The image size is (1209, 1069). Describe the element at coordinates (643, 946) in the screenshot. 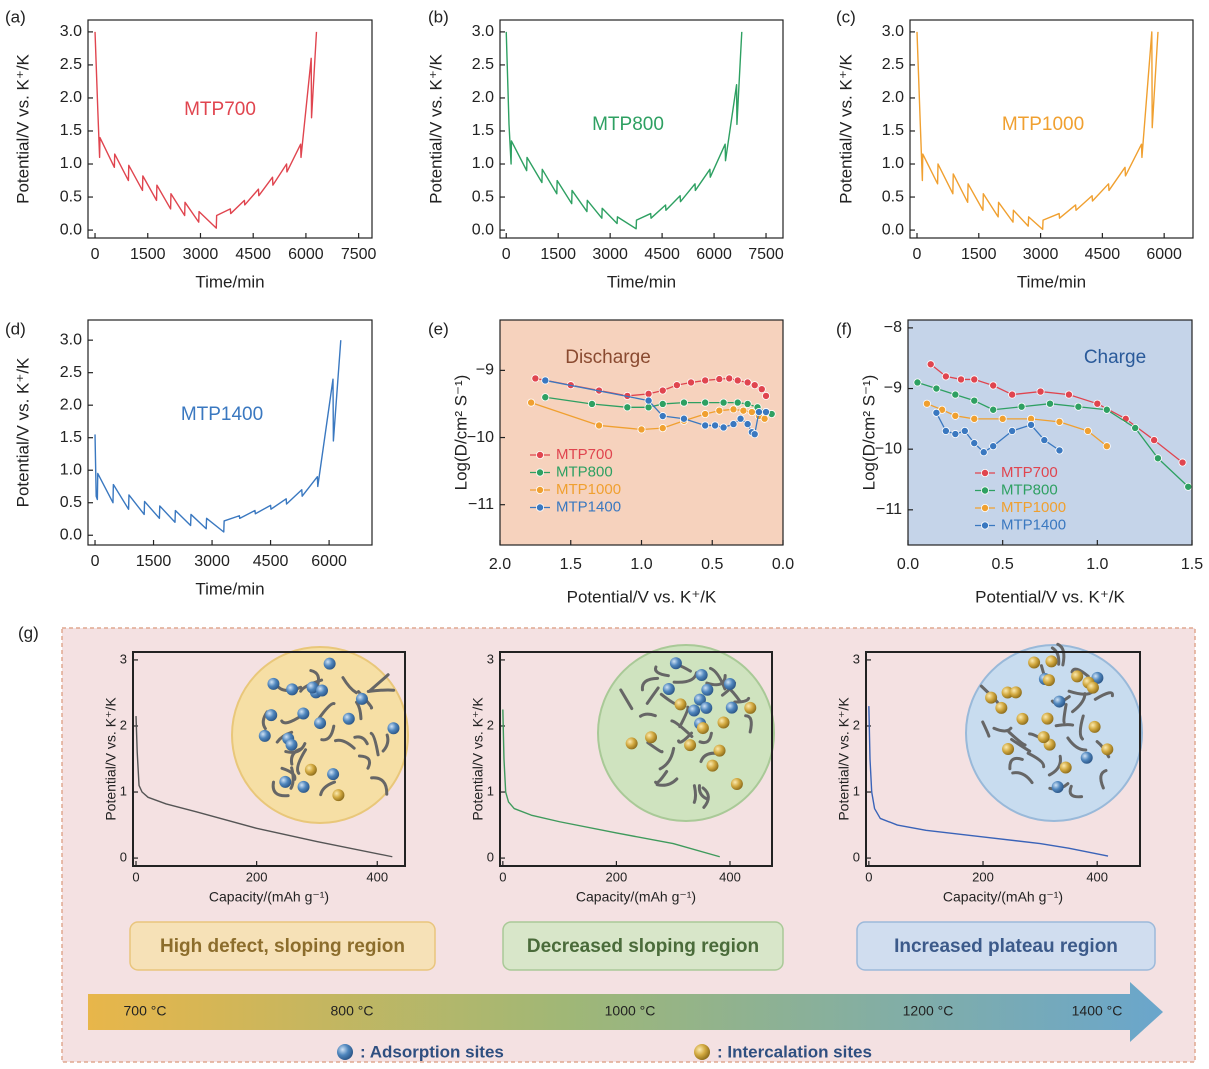

I see `region-label: Decreased sloping region` at that location.